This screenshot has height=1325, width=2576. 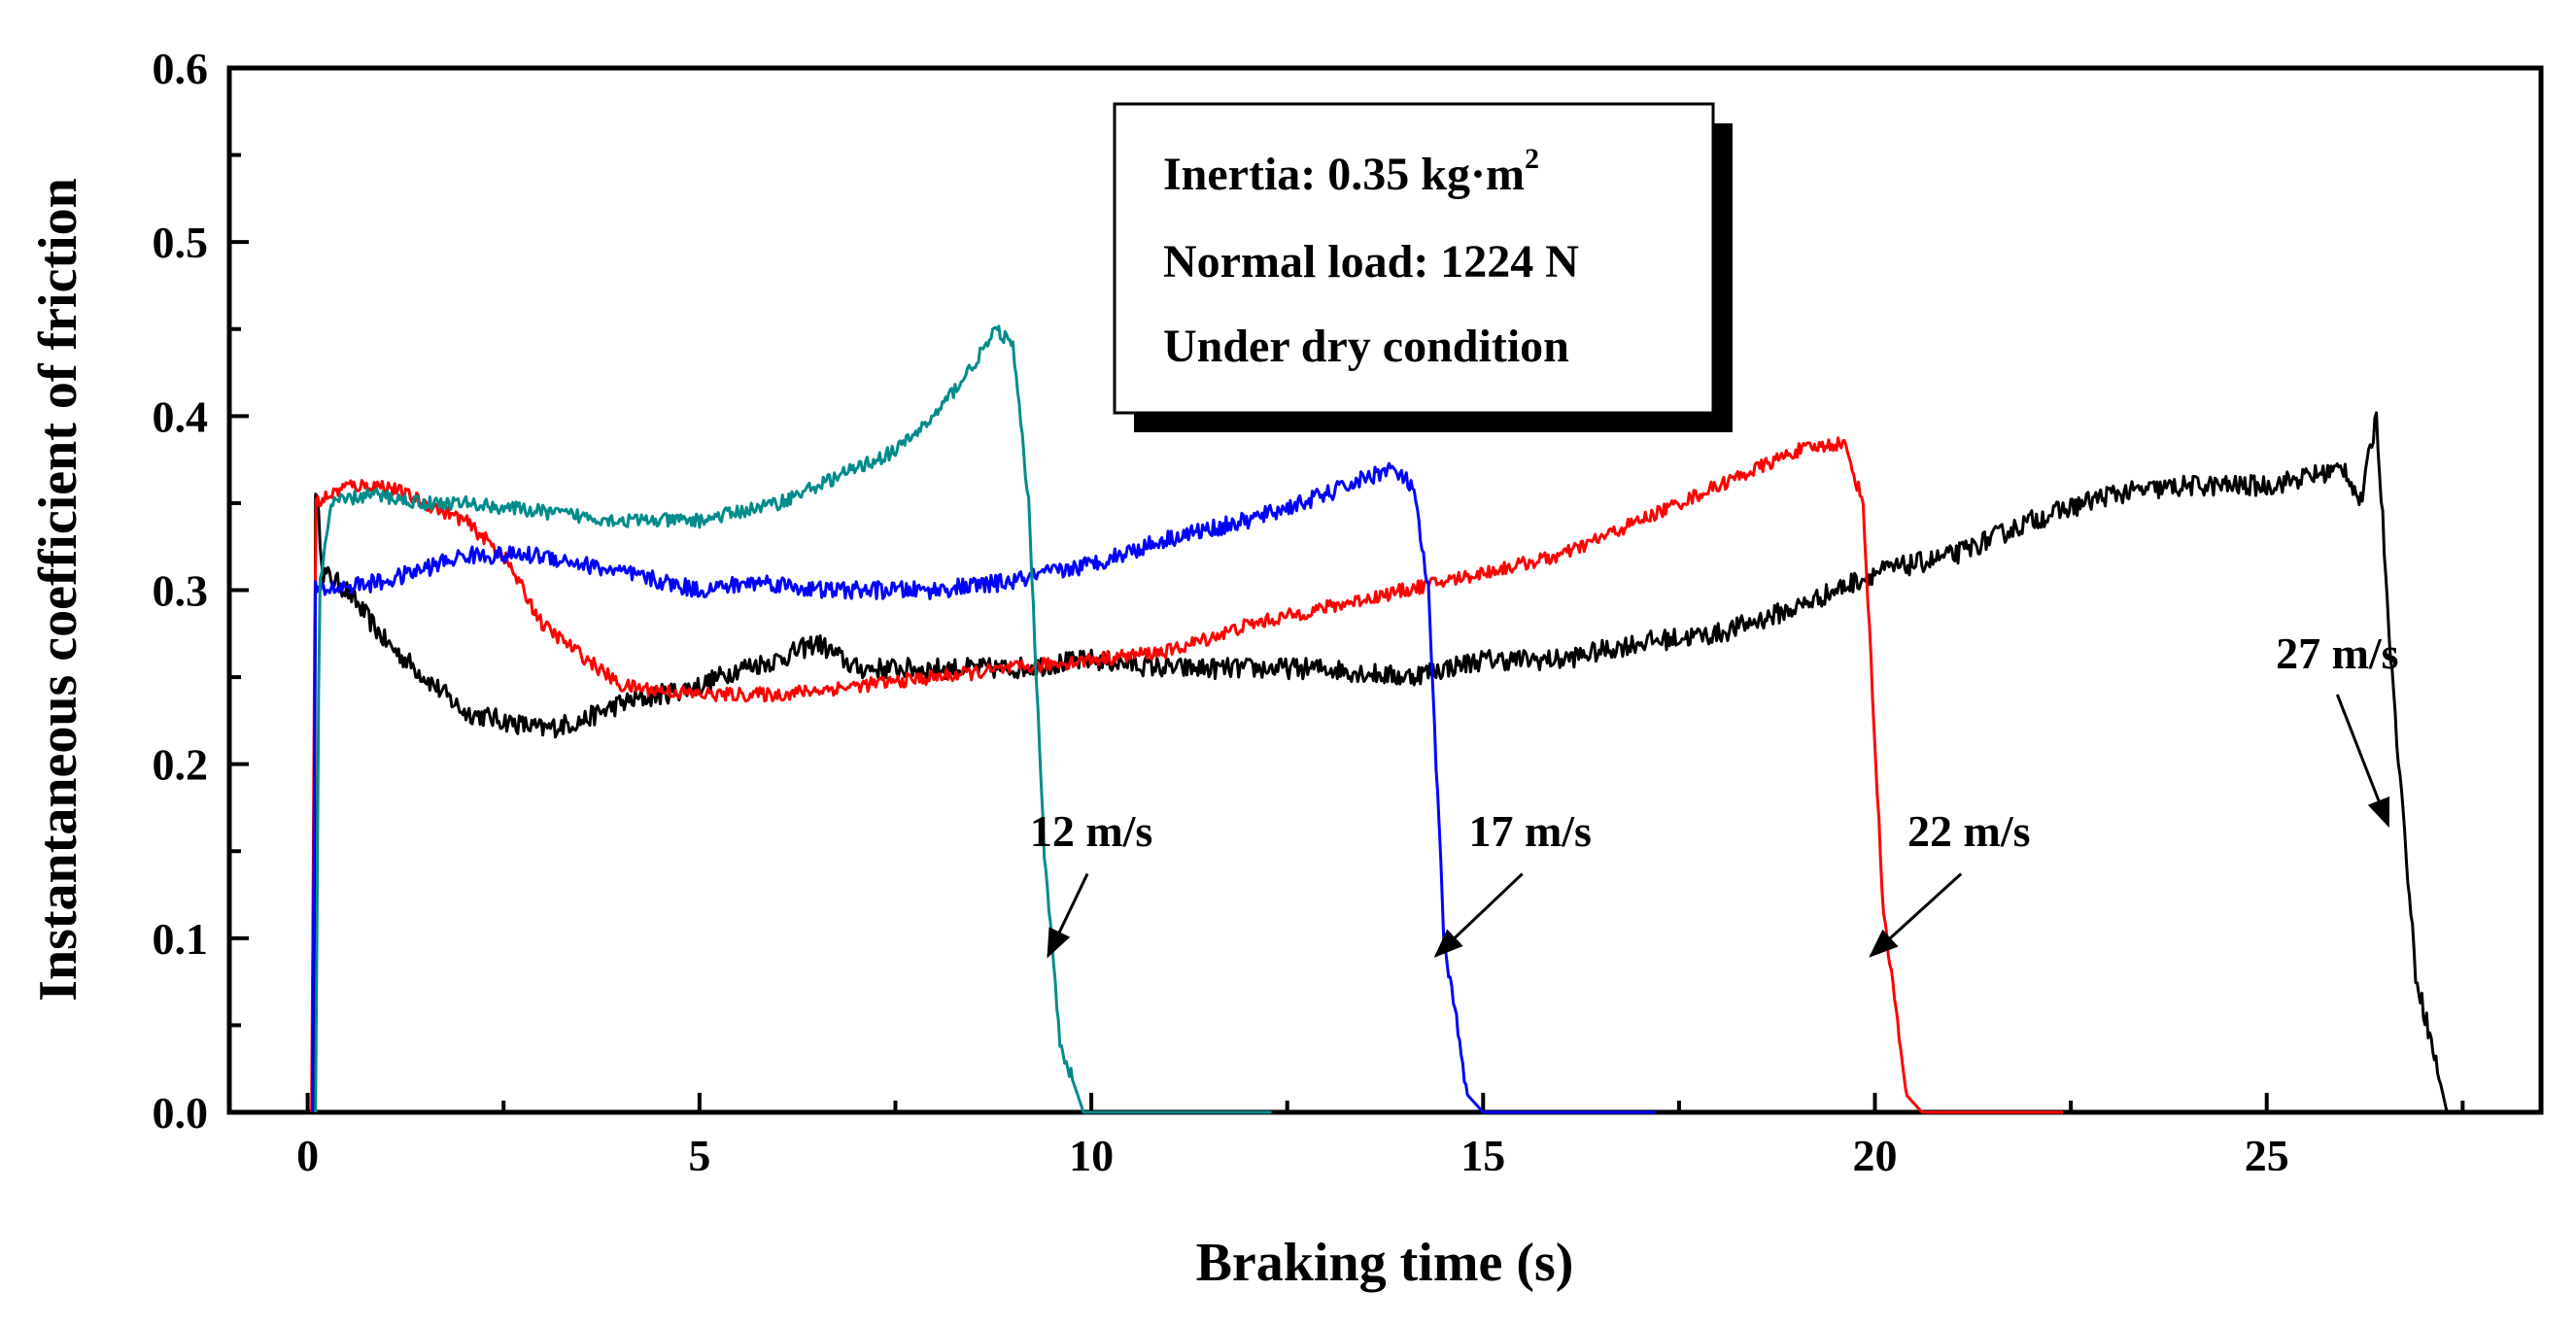 I want to click on annotation-layer: 27 m/s 22 m/s 17 m/s 12 m/s, so click(x=1714, y=794).